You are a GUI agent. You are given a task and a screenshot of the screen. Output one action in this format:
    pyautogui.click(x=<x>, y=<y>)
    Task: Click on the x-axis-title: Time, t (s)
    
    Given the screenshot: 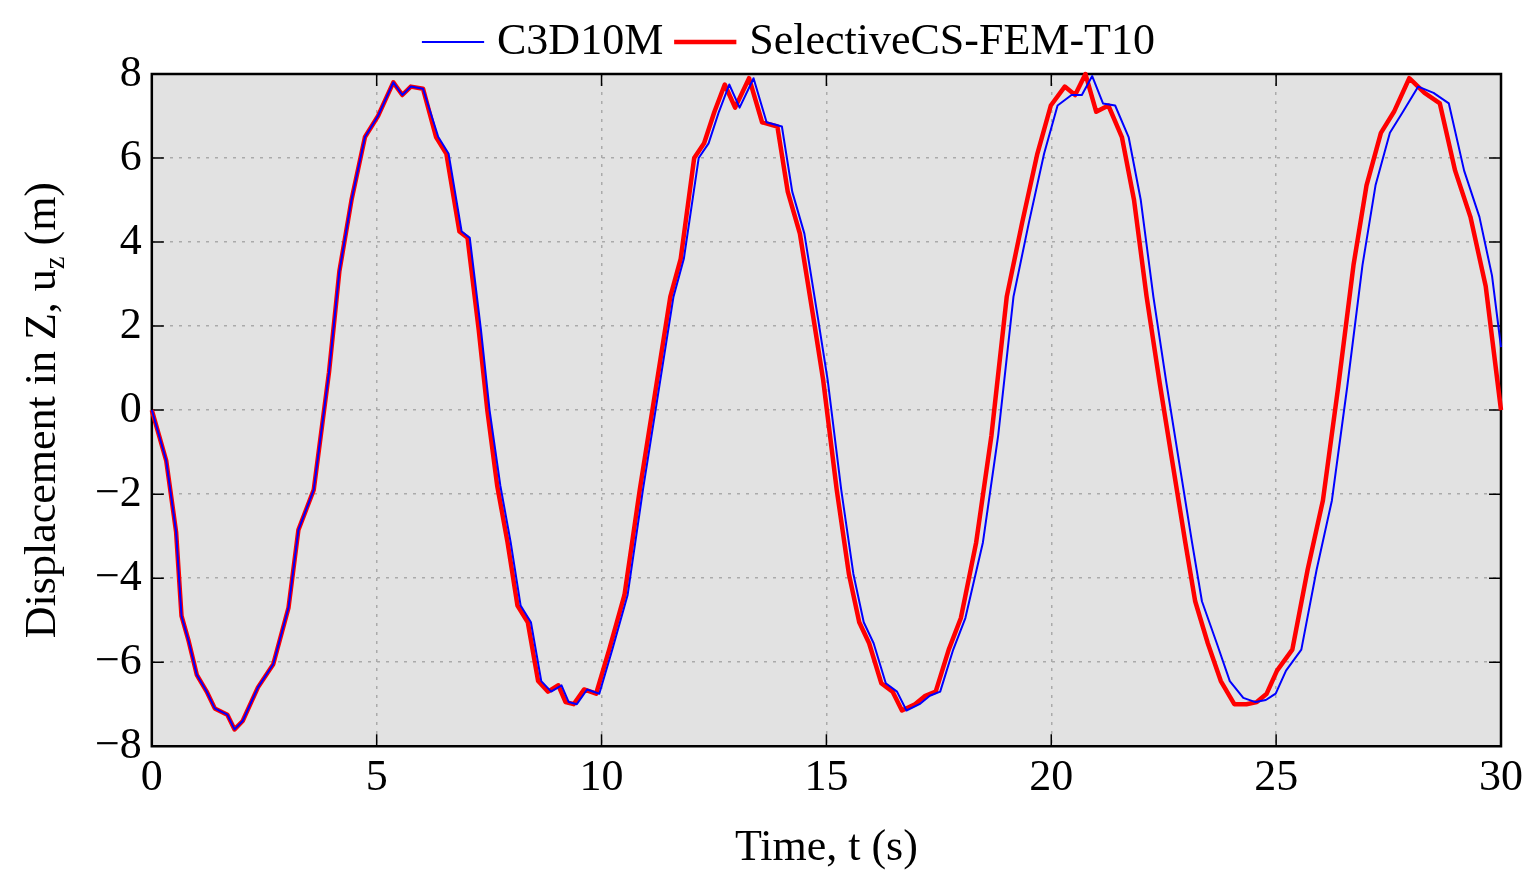 What is the action you would take?
    pyautogui.click(x=826, y=845)
    